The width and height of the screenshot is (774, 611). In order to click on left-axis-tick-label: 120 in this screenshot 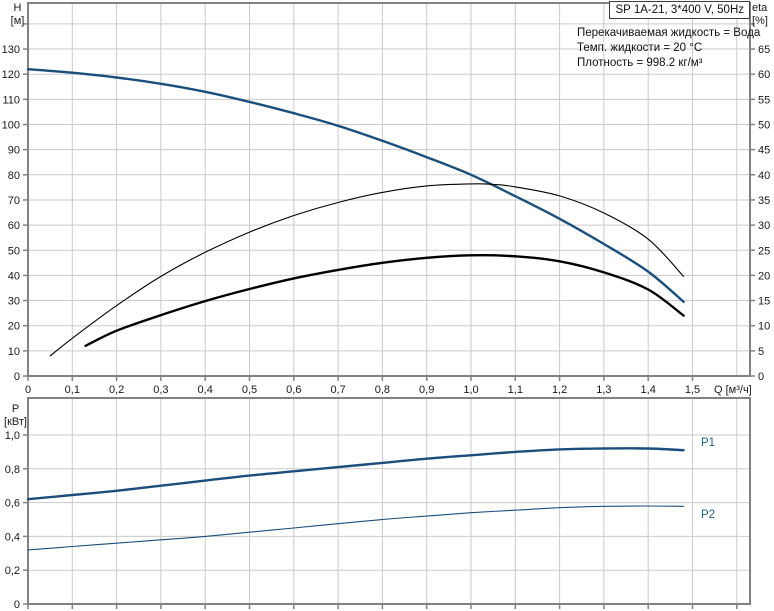, I will do `click(11, 75)`.